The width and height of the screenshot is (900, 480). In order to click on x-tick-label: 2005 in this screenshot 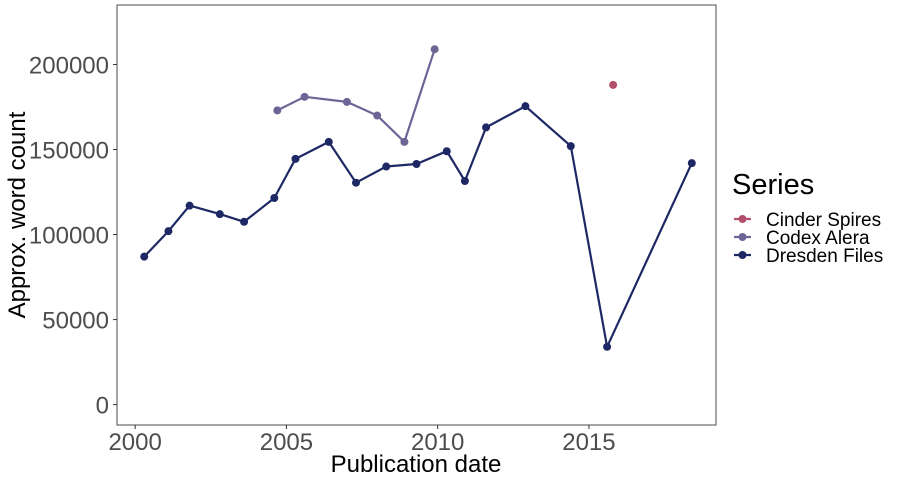, I will do `click(286, 442)`.